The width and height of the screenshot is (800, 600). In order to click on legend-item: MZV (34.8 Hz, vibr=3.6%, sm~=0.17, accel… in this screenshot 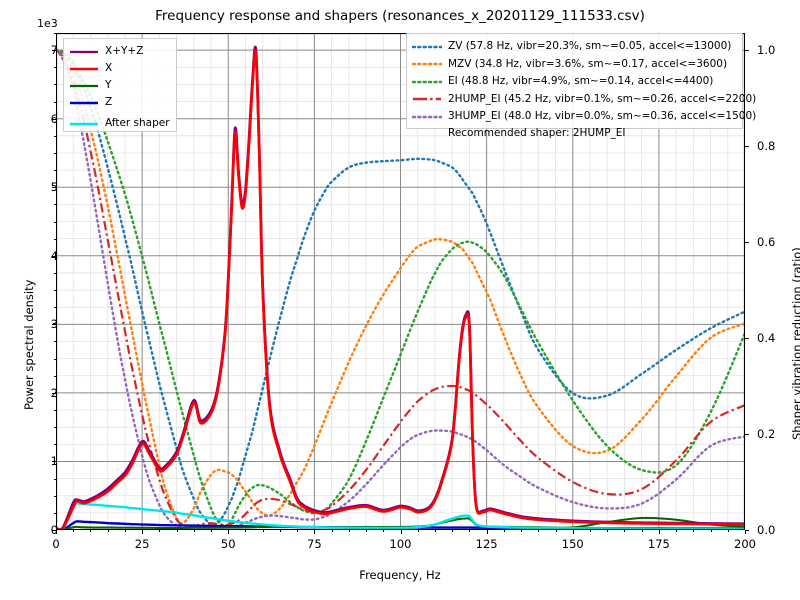, I will do `click(574, 65)`.